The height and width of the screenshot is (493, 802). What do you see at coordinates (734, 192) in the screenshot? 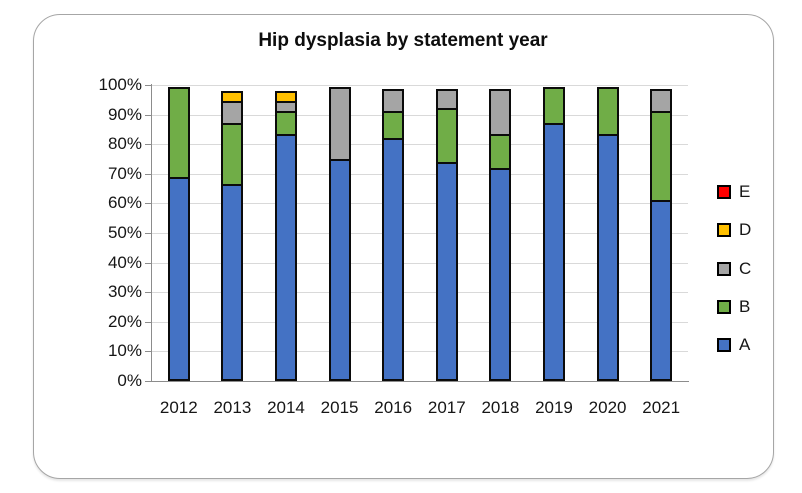
I see `legend-item-E: E` at bounding box center [734, 192].